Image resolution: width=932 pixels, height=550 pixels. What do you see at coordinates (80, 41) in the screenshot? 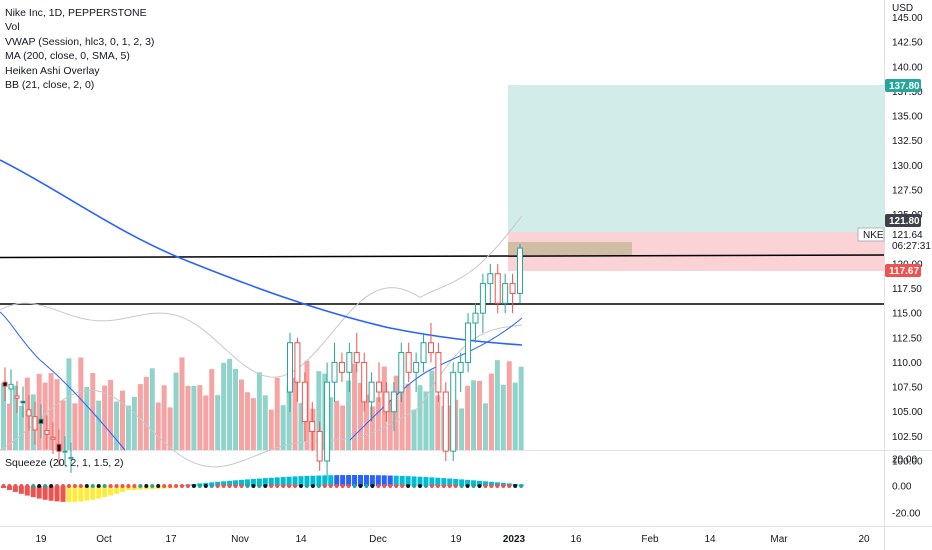
I see `legend-vwap: VWAP (Session, hlc3, 0, 1, 2, 3)` at bounding box center [80, 41].